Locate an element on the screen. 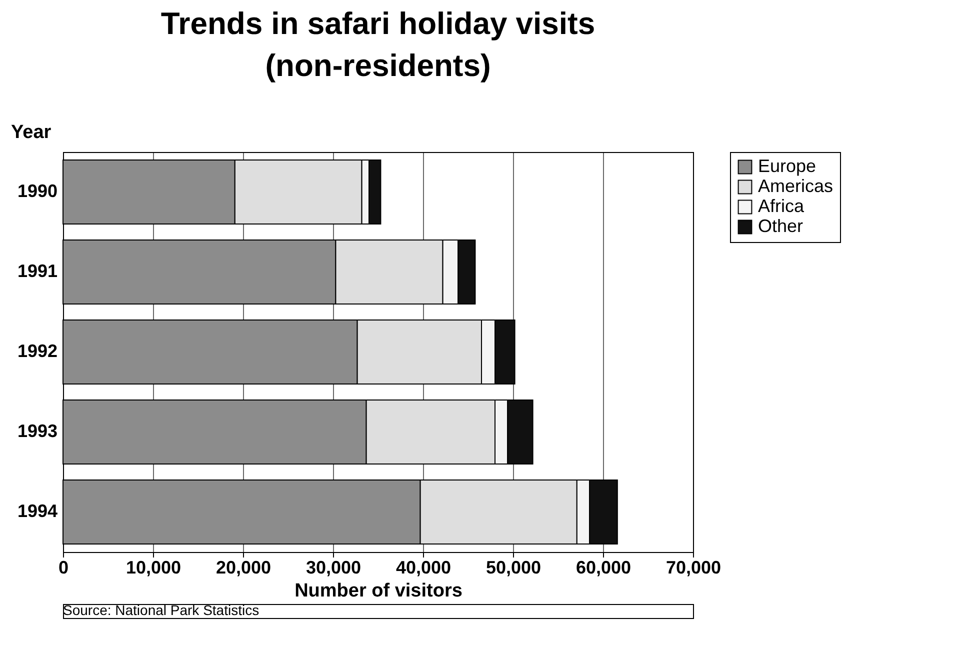 Image resolution: width=955 pixels, height=672 pixels. legend-label: Africa is located at coordinates (781, 206).